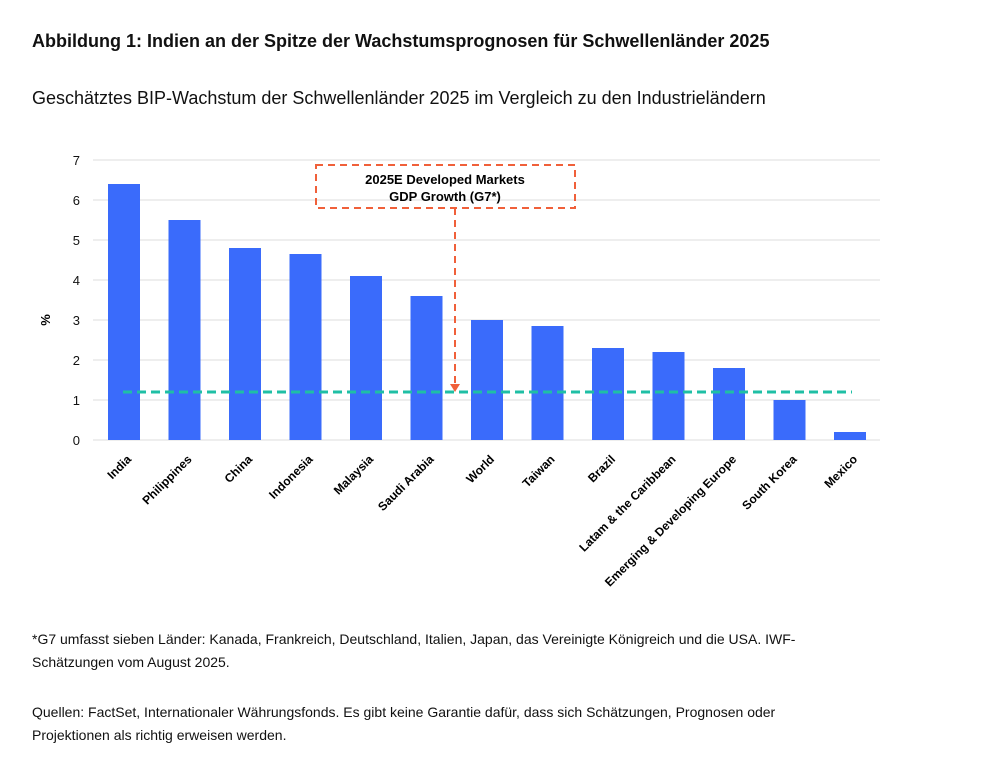  What do you see at coordinates (245, 344) in the screenshot?
I see `bar-china` at bounding box center [245, 344].